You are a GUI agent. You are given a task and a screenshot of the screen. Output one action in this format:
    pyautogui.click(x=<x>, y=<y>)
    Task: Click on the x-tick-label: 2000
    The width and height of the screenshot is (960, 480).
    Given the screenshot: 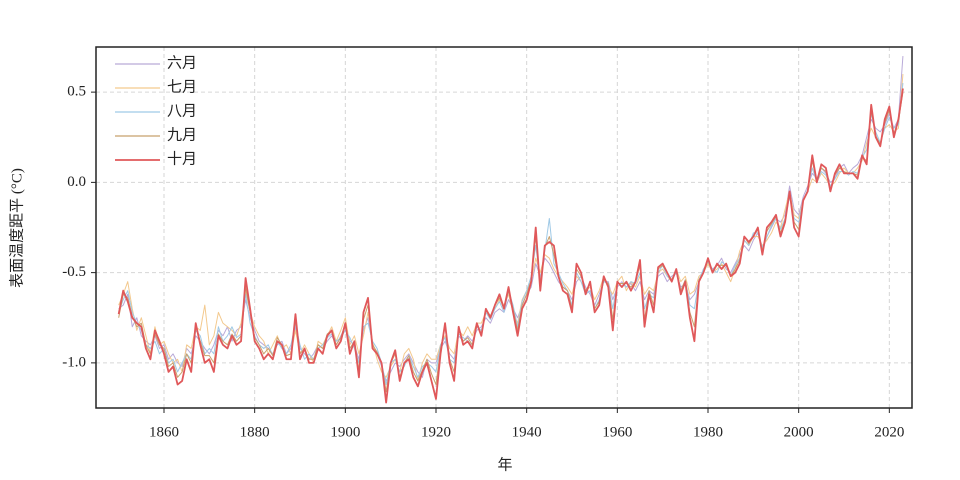 What is the action you would take?
    pyautogui.click(x=799, y=432)
    